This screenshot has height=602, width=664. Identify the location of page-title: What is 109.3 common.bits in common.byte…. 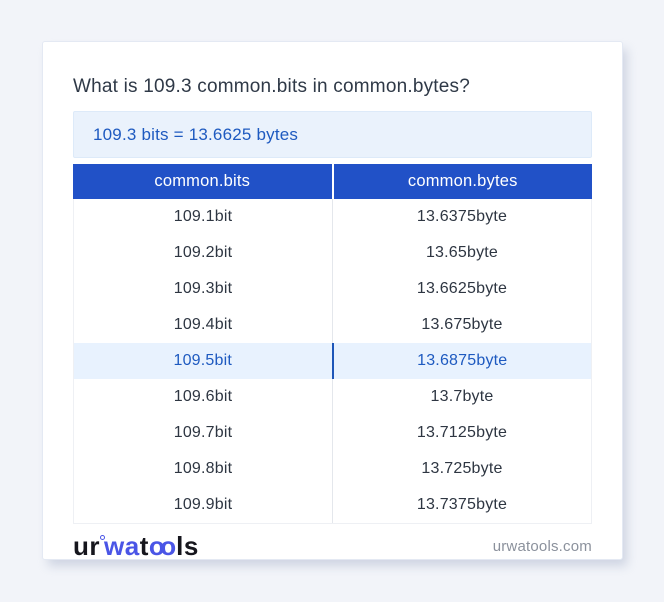
(272, 86).